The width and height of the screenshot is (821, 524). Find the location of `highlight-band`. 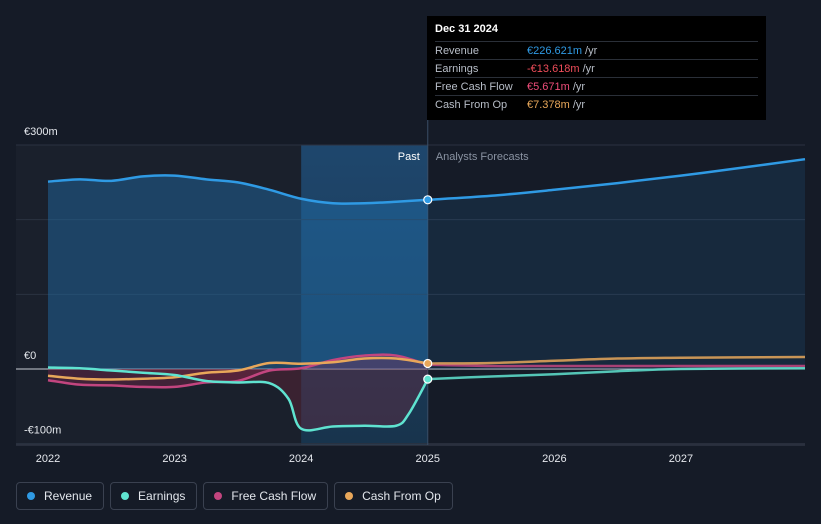

highlight-band is located at coordinates (364, 295).